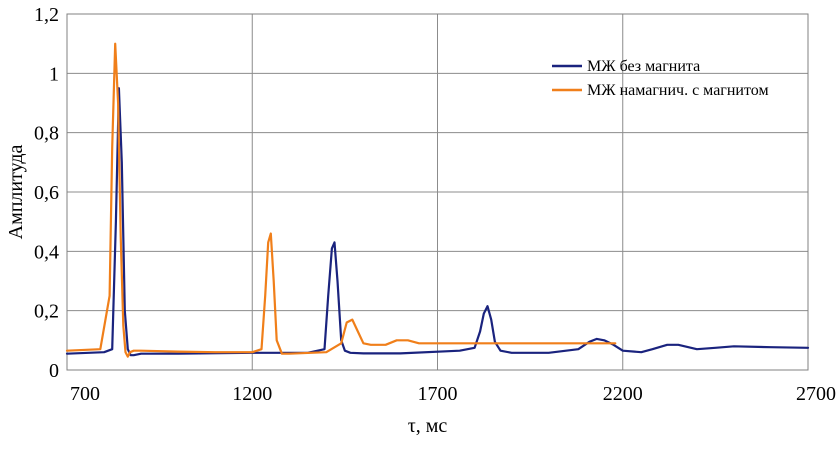  What do you see at coordinates (54, 74) in the screenshot?
I see `y-tick-label: 1` at bounding box center [54, 74].